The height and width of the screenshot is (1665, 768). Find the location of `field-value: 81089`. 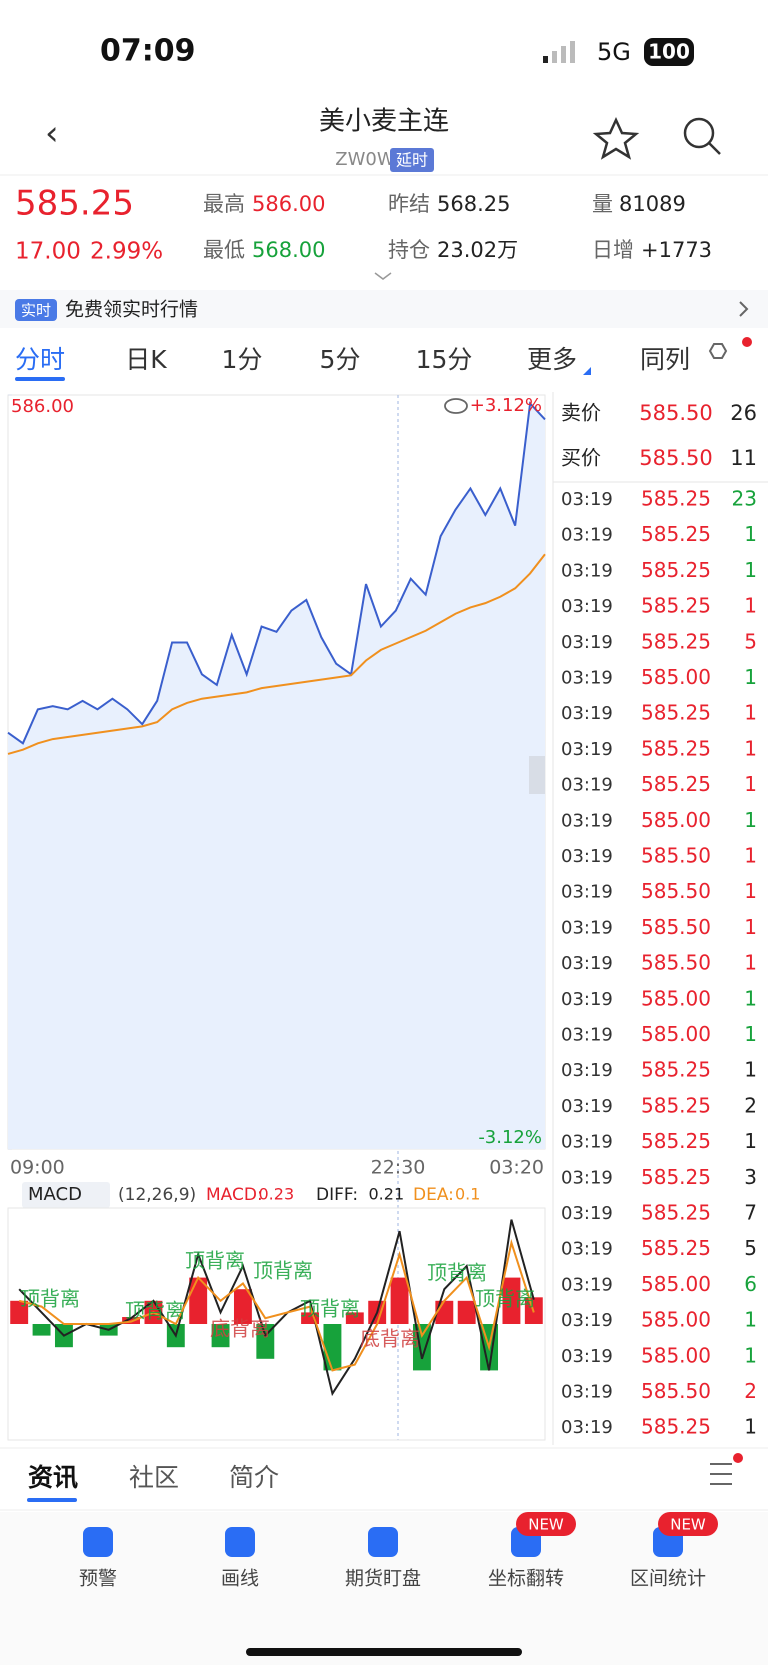

field-value: 81089 is located at coordinates (652, 204).